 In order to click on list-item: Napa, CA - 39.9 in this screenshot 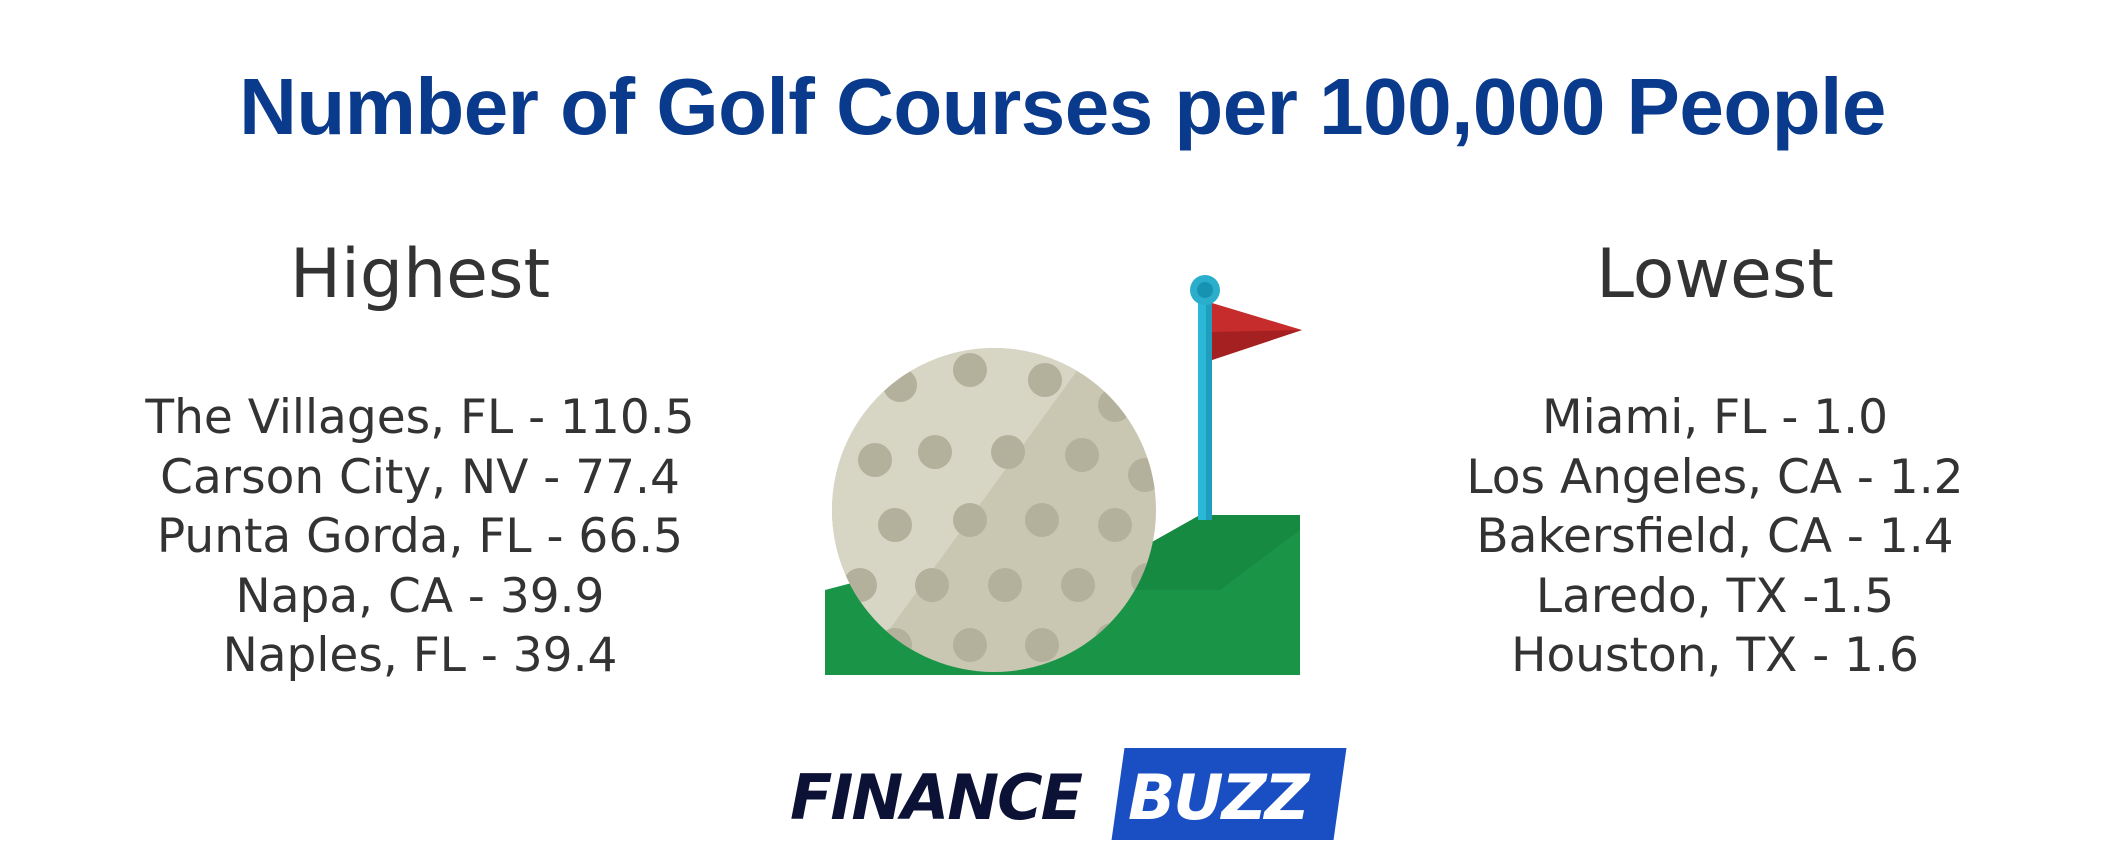, I will do `click(420, 596)`.